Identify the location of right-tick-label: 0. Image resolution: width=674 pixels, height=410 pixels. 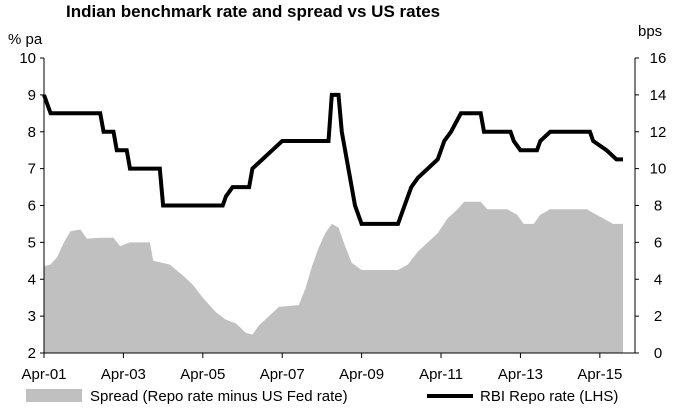
(658, 353).